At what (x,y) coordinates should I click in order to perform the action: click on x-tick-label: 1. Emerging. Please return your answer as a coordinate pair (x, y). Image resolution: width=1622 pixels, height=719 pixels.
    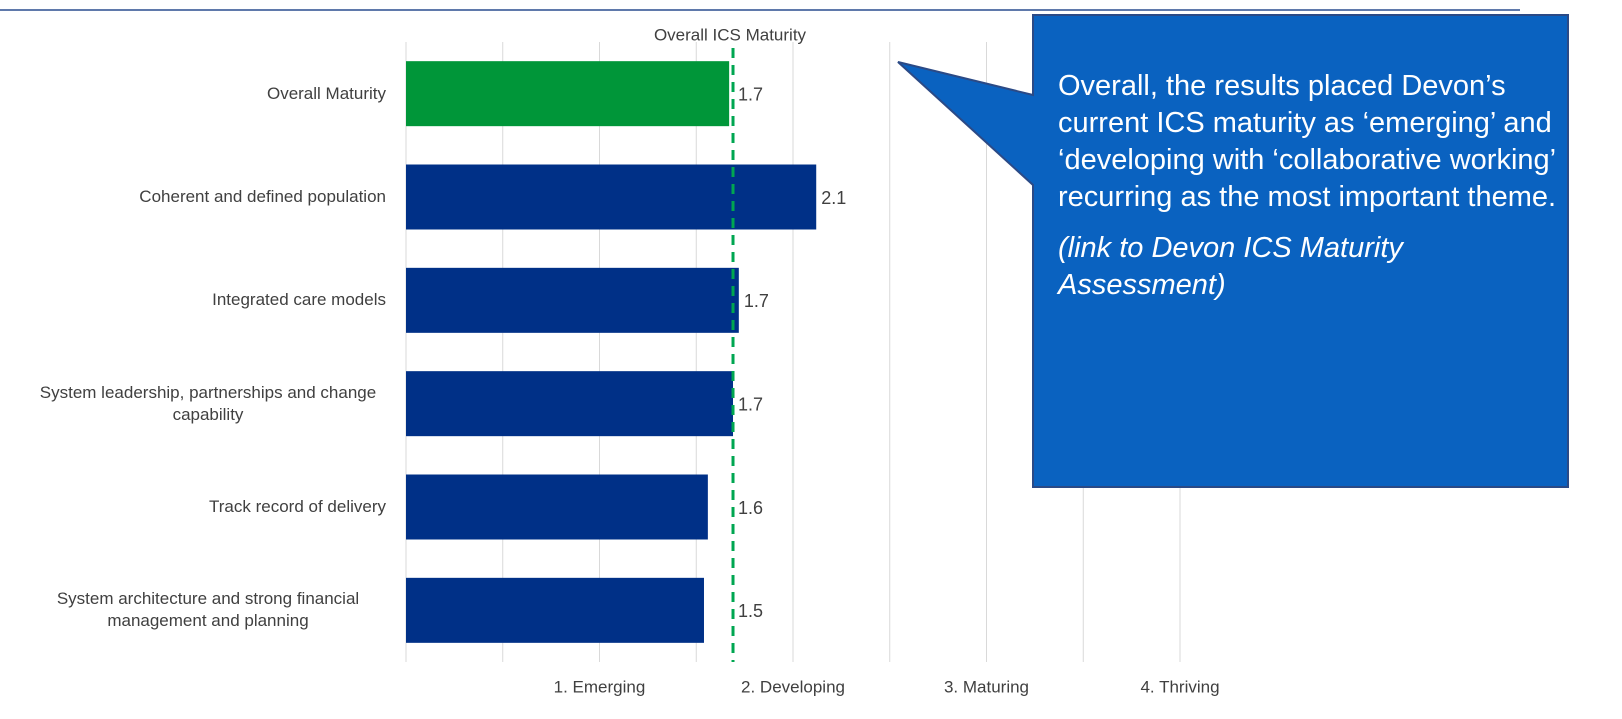
    Looking at the image, I should click on (600, 686).